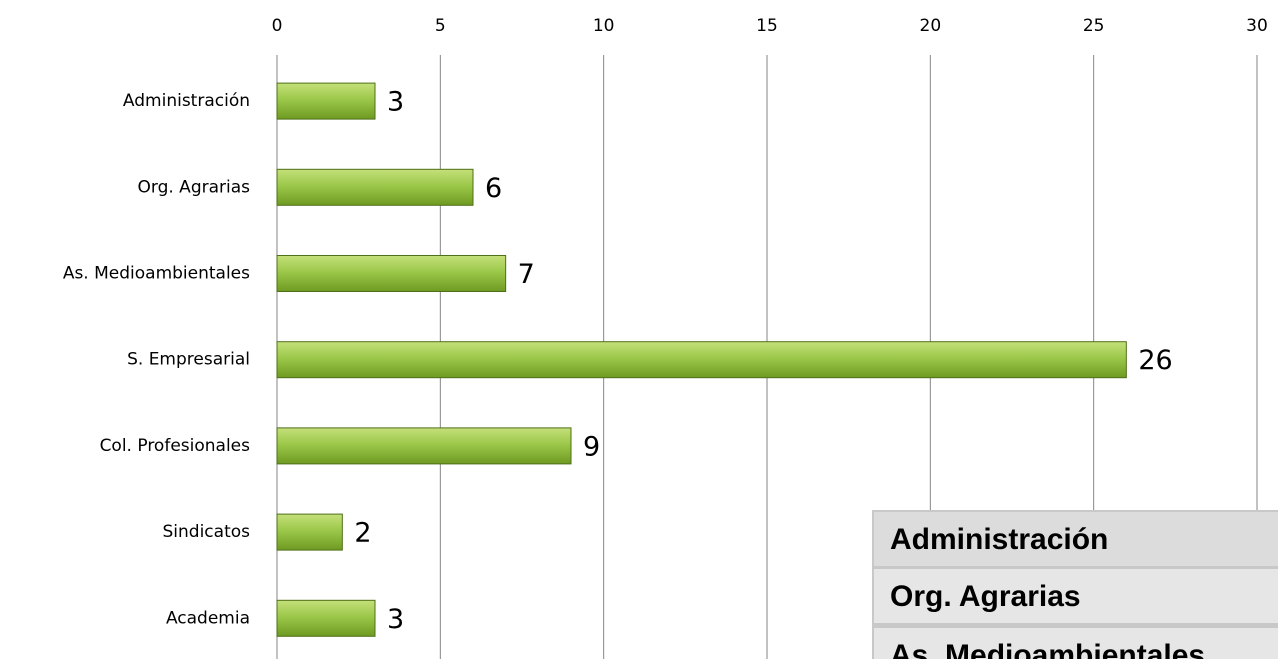 The image size is (1278, 659). Describe the element at coordinates (591, 446) in the screenshot. I see `data-label: 9` at that location.